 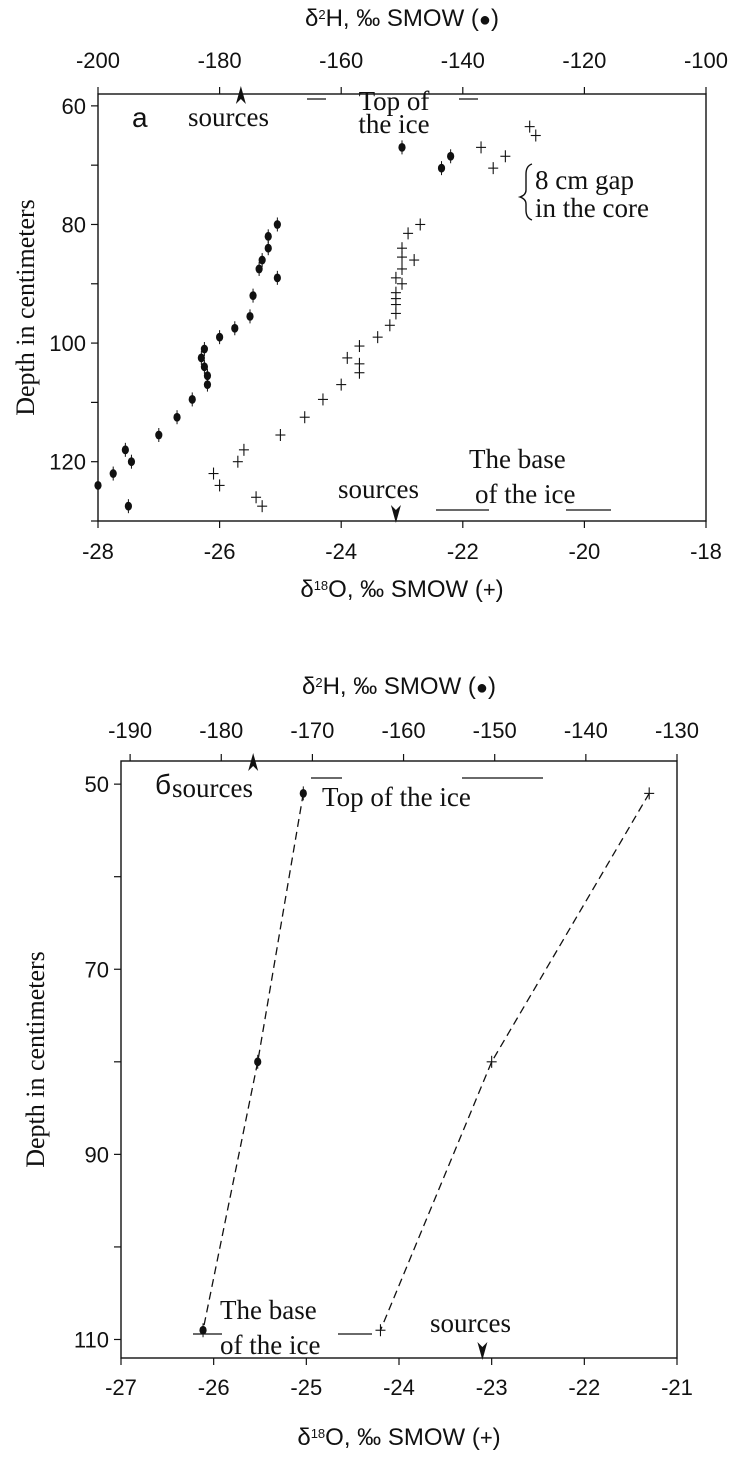 I want to click on y-axis-tick-label: 80, so click(x=74, y=224).